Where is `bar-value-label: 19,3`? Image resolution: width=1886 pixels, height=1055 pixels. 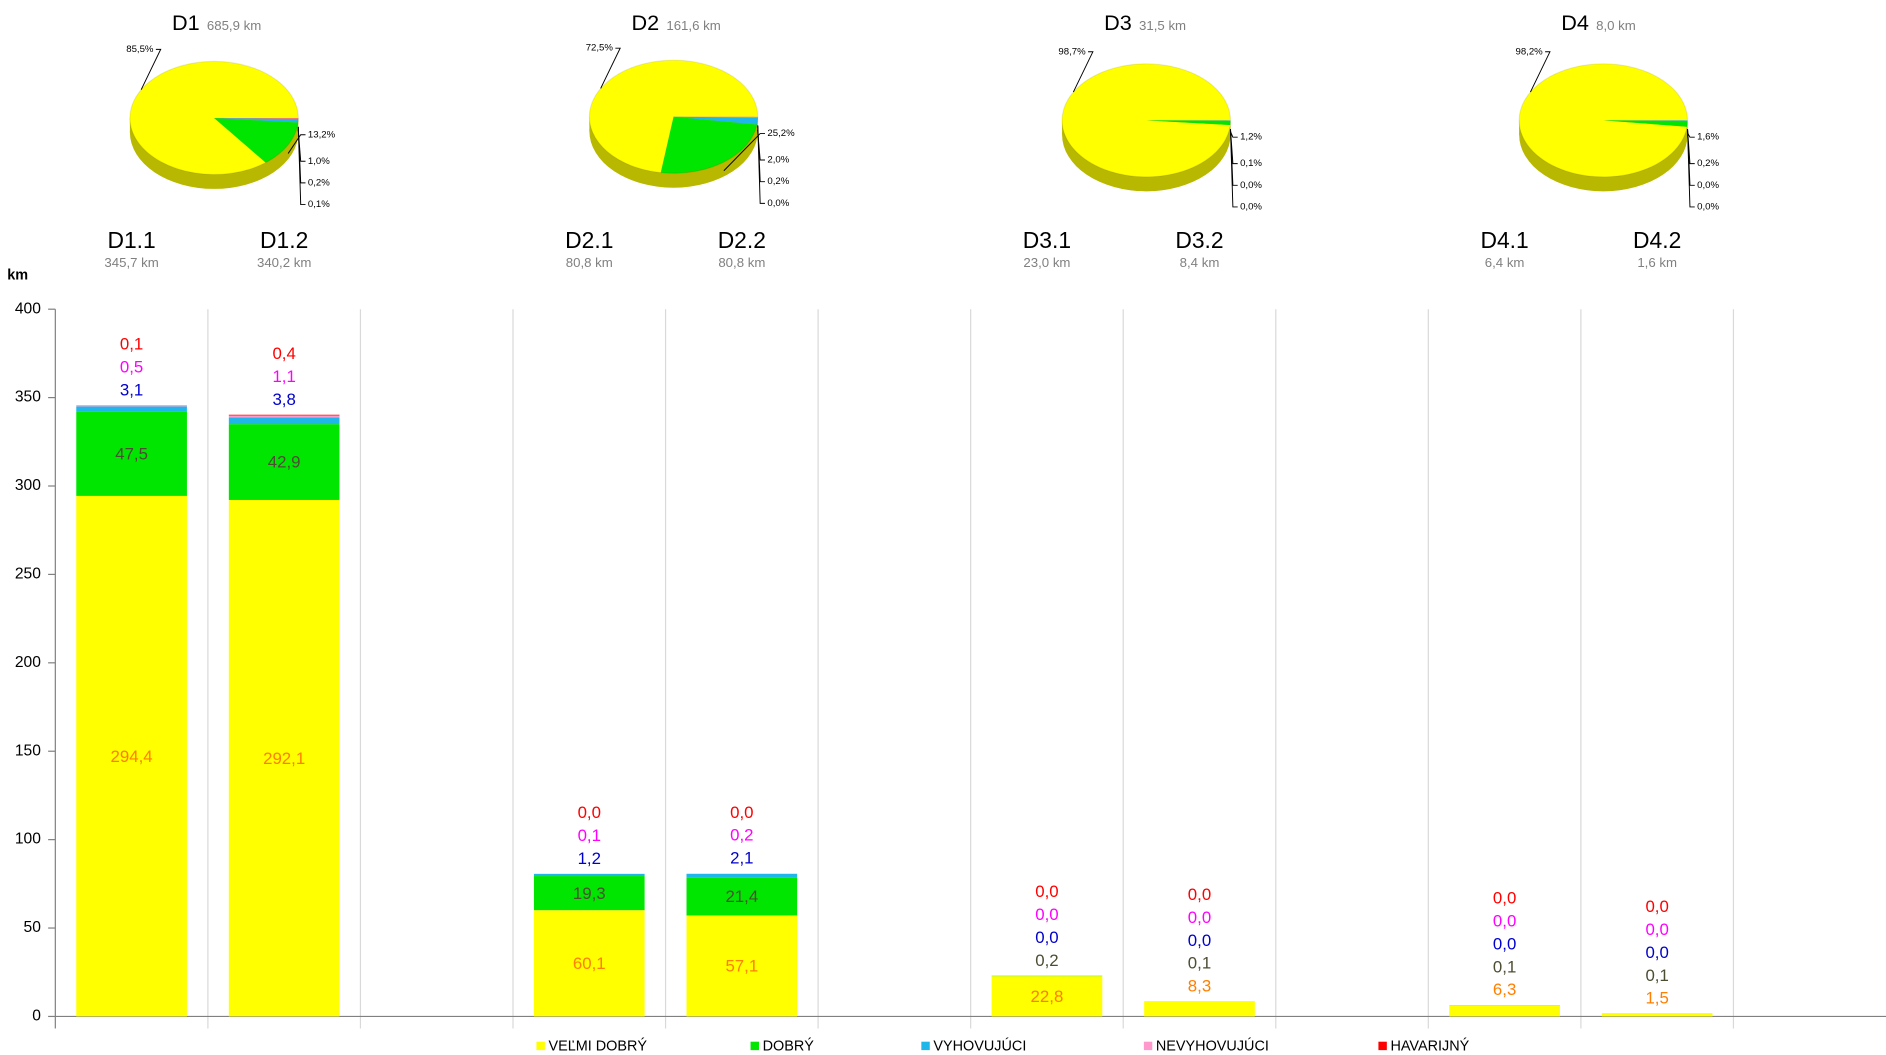
bar-value-label: 19,3 is located at coordinates (589, 893).